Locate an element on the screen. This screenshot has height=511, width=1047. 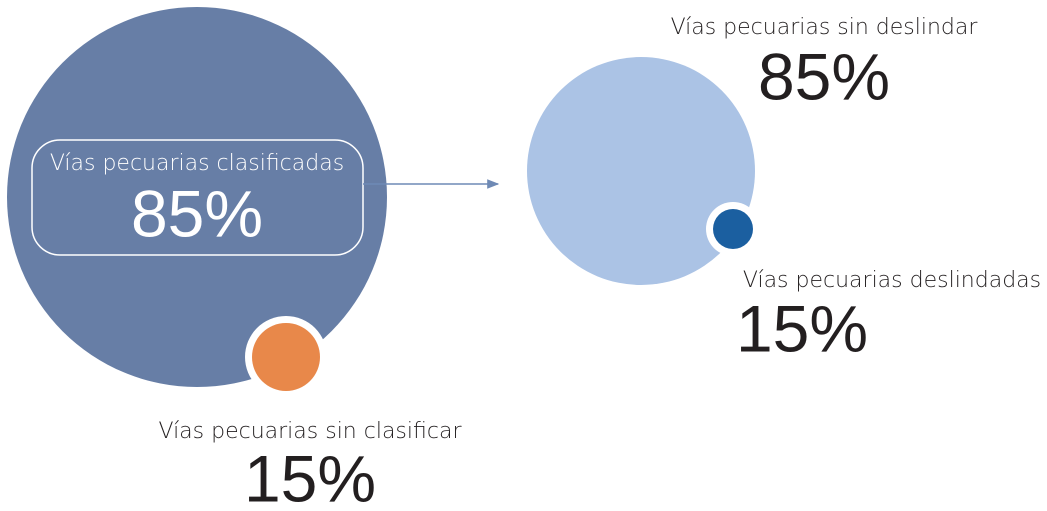
label: Vías pecuarias sin deslindar is located at coordinates (825, 27).